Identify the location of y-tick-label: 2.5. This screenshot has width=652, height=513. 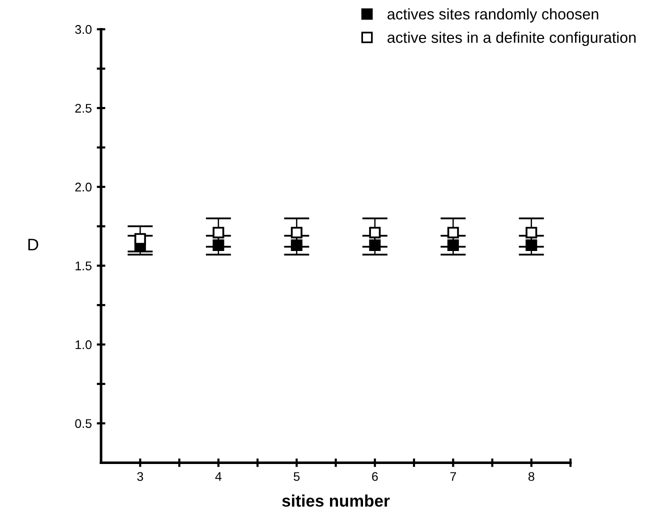
(83, 108).